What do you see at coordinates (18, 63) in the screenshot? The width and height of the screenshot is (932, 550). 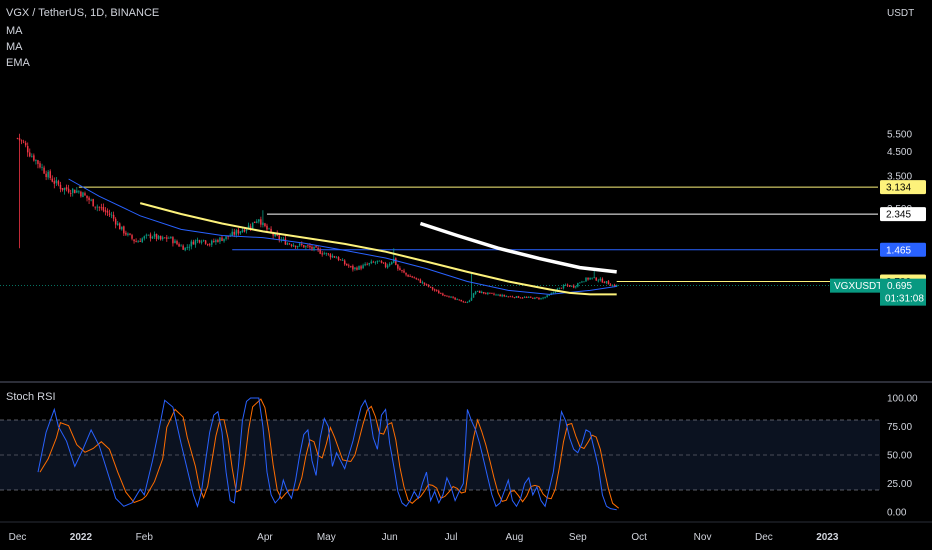 I see `indicator-ema: EMA` at bounding box center [18, 63].